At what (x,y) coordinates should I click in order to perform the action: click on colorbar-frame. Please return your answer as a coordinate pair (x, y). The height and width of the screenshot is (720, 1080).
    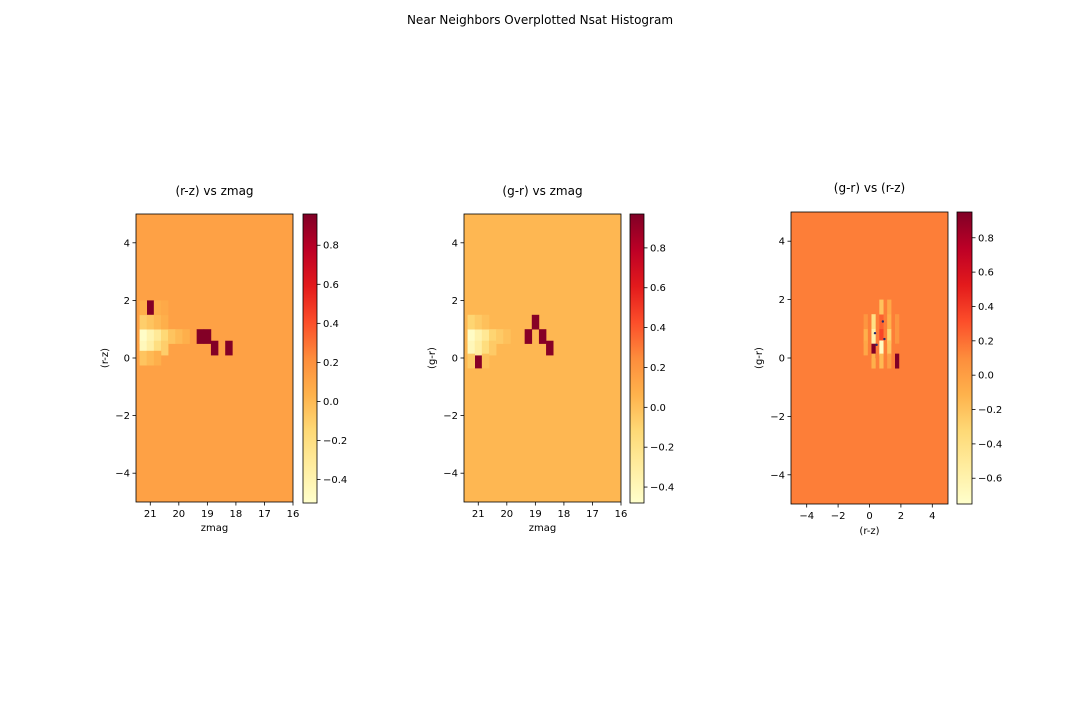
    Looking at the image, I should click on (964, 358).